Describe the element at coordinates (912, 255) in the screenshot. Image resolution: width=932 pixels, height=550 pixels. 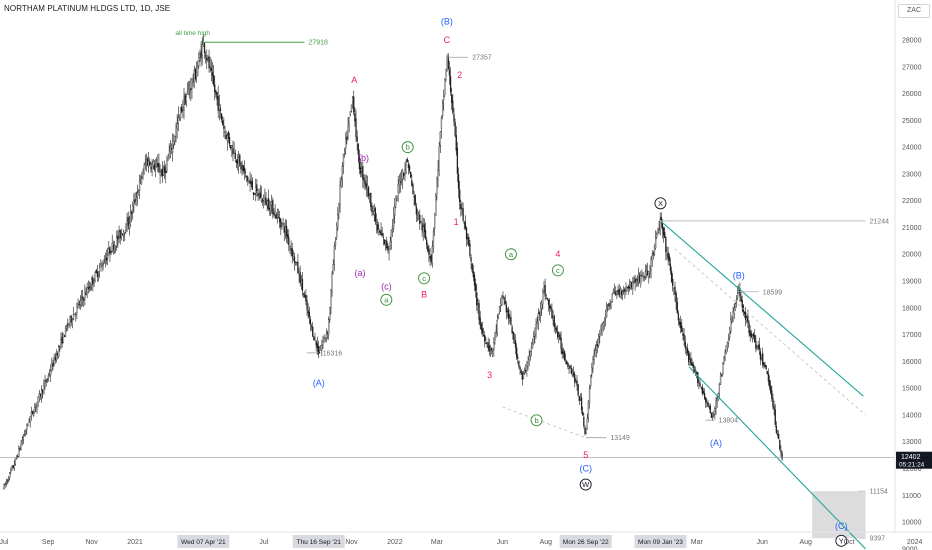
I see `price-tick-20000: 20000` at that location.